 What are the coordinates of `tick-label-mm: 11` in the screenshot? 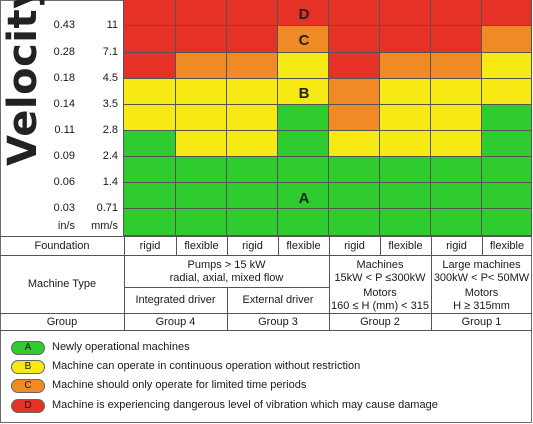 It's located at (112, 25).